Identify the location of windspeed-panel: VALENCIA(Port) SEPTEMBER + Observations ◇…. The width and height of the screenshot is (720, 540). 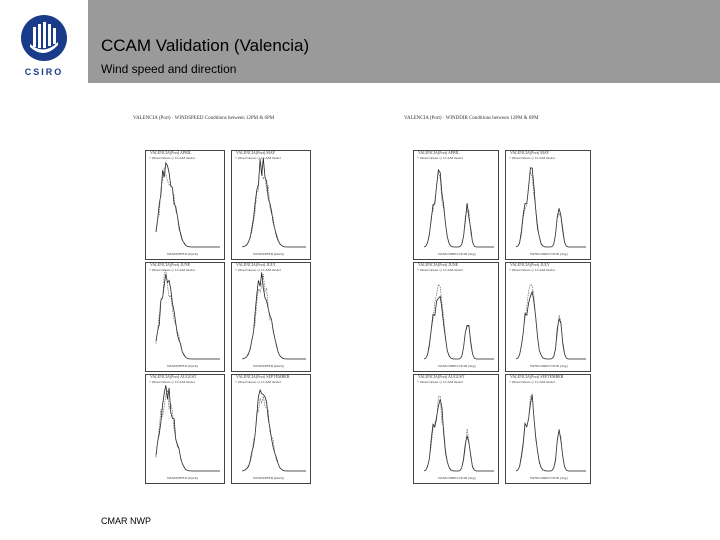
(271, 429).